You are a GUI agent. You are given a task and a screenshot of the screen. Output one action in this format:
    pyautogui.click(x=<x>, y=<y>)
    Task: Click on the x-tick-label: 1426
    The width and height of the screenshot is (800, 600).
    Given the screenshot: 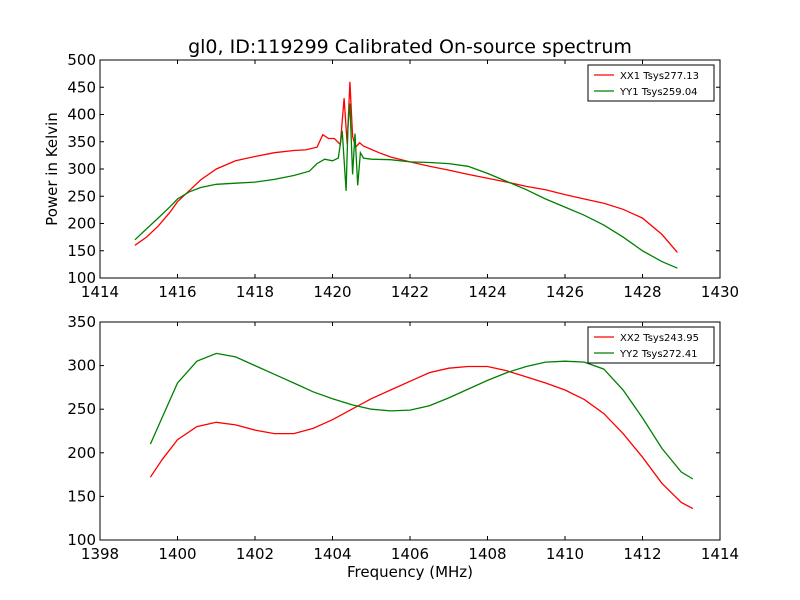 What is the action you would take?
    pyautogui.click(x=565, y=292)
    